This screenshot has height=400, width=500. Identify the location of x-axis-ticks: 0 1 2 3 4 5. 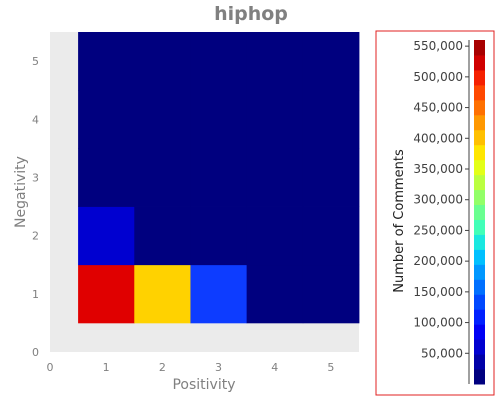
(191, 367).